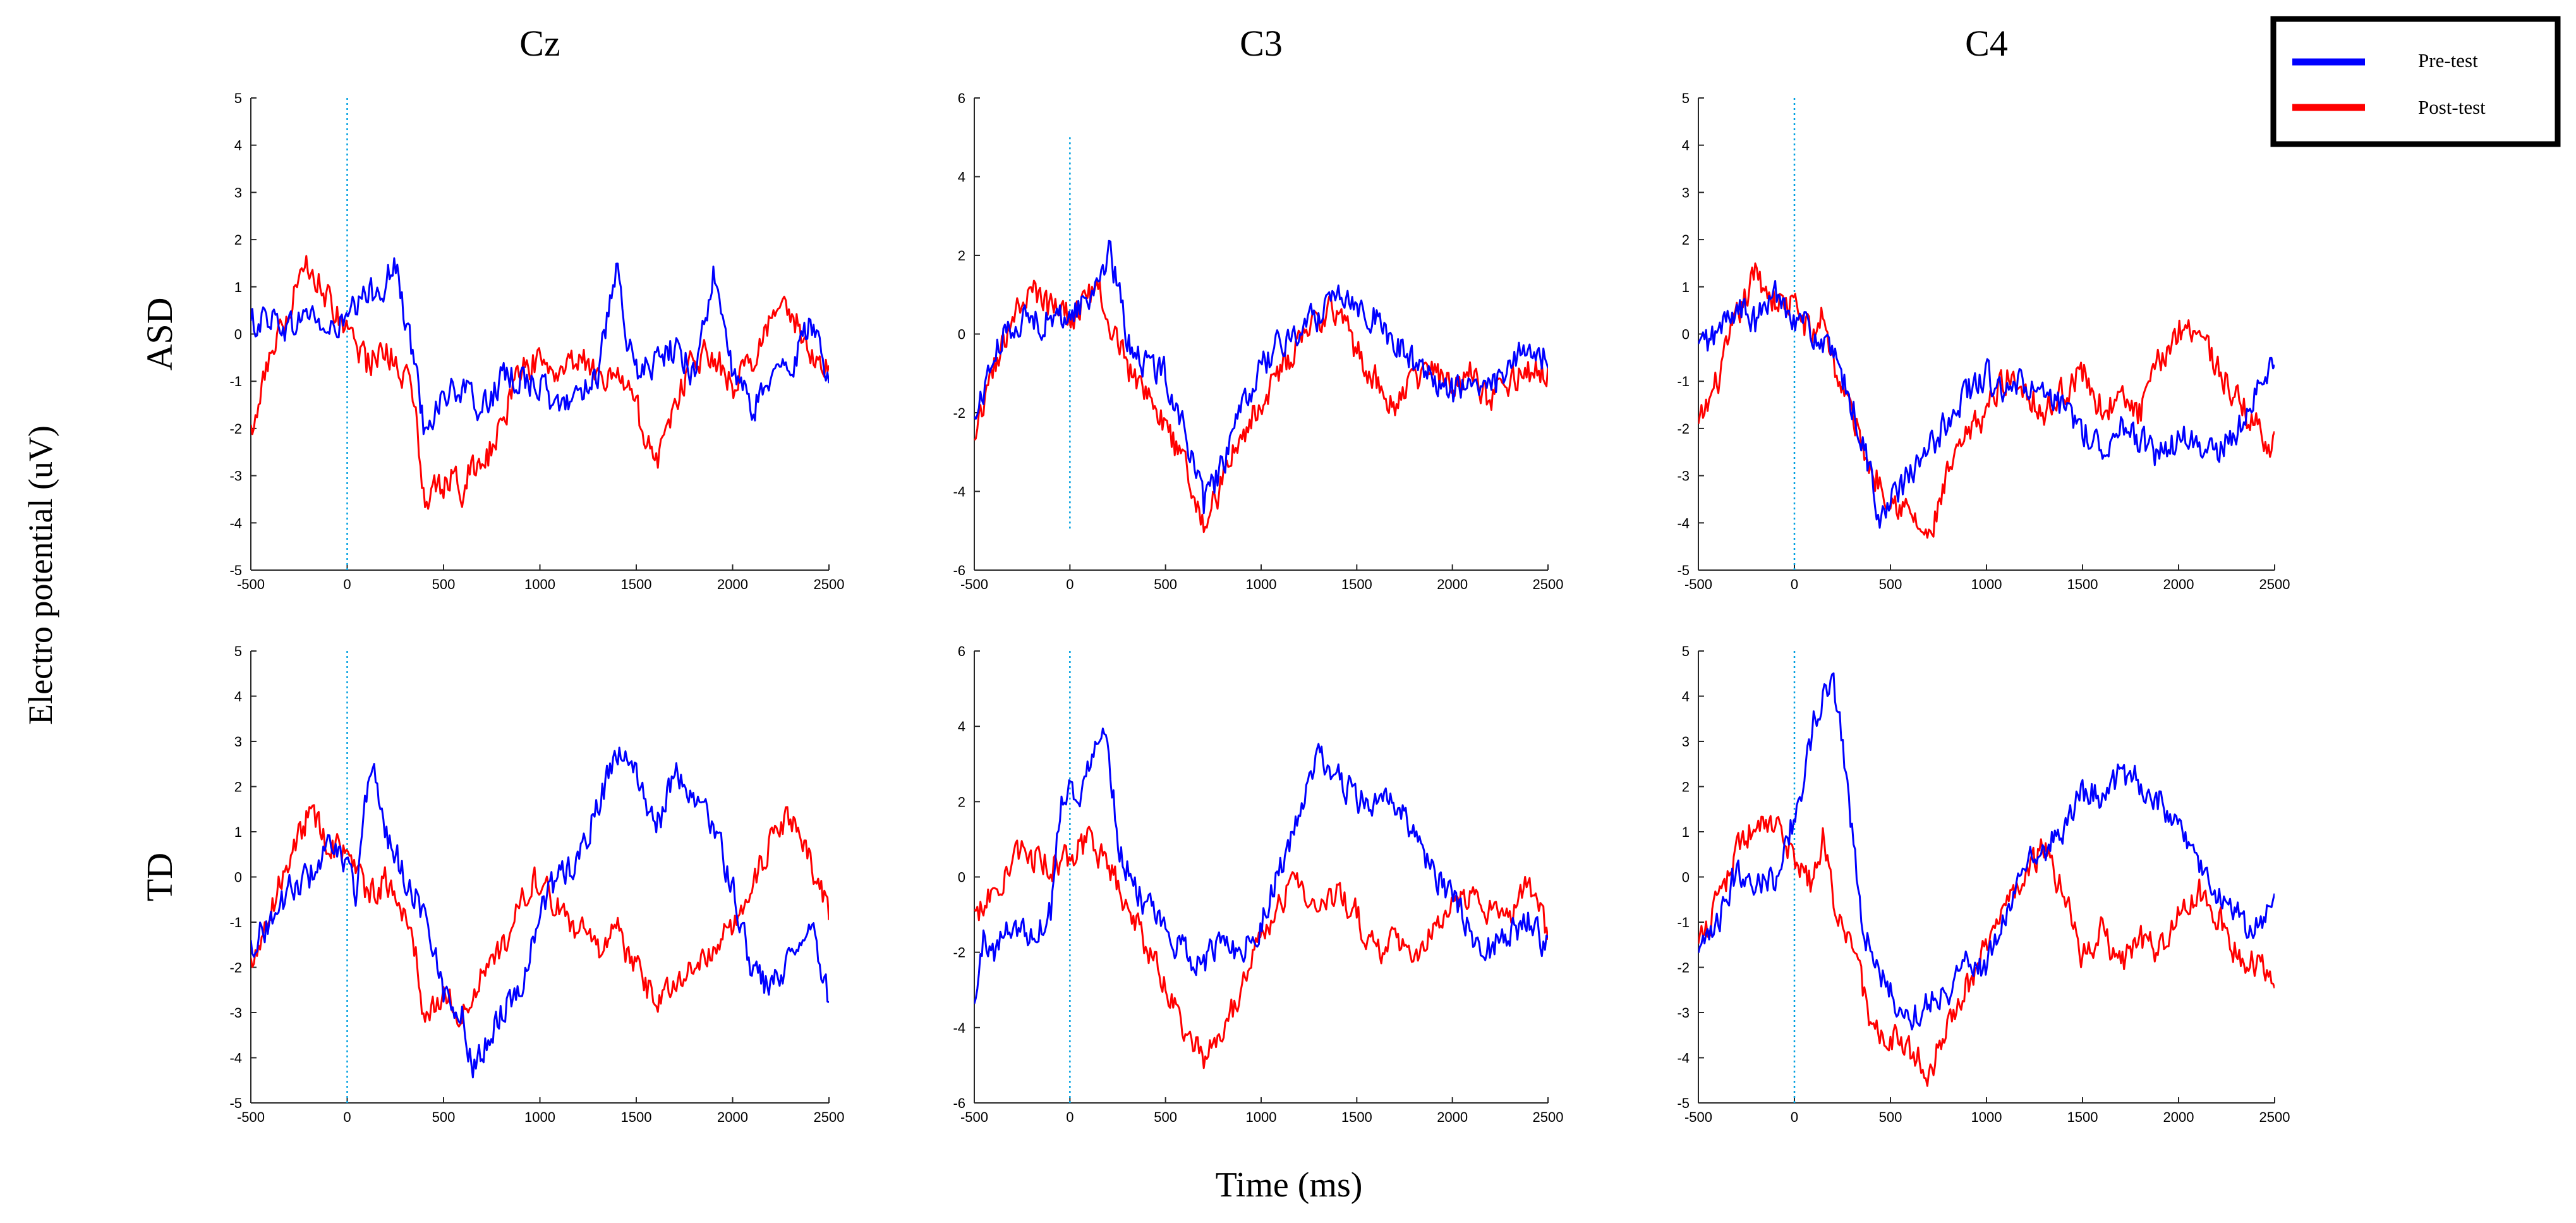 This screenshot has height=1223, width=2576. What do you see at coordinates (539, 43) in the screenshot?
I see `column-title-cz: Cz` at bounding box center [539, 43].